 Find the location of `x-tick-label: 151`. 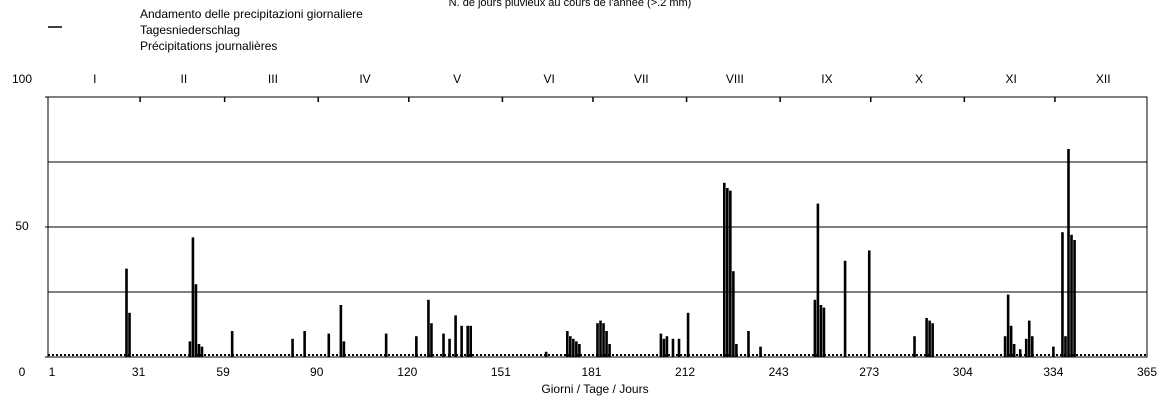

x-tick-label: 151 is located at coordinates (501, 372).